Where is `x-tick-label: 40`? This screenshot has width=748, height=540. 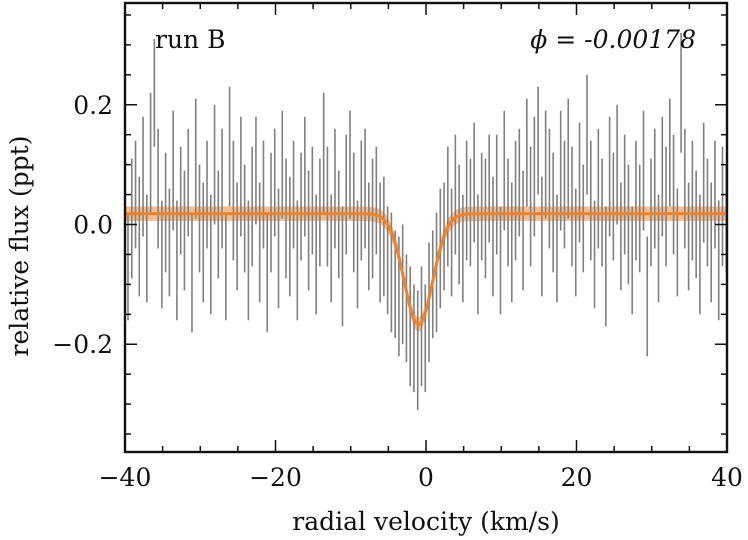 x-tick-label: 40 is located at coordinates (727, 477).